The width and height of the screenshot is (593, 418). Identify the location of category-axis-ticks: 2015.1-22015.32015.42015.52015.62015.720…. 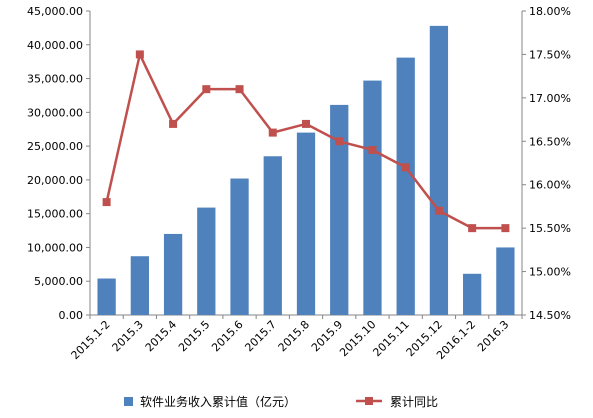
(296, 338).